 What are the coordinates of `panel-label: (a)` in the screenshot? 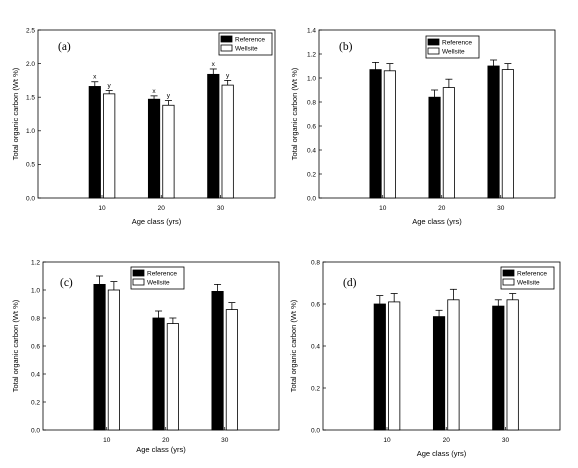 It's located at (64, 47).